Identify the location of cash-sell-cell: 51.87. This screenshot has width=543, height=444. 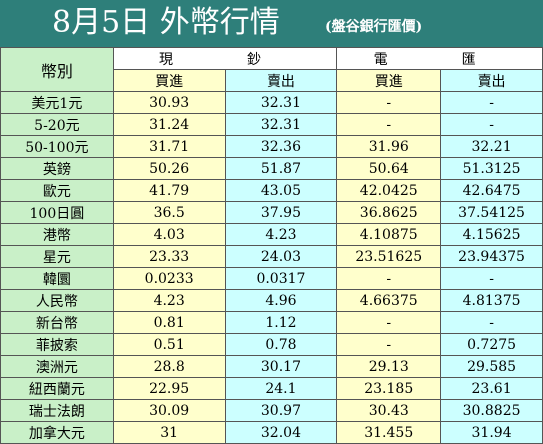
(281, 168).